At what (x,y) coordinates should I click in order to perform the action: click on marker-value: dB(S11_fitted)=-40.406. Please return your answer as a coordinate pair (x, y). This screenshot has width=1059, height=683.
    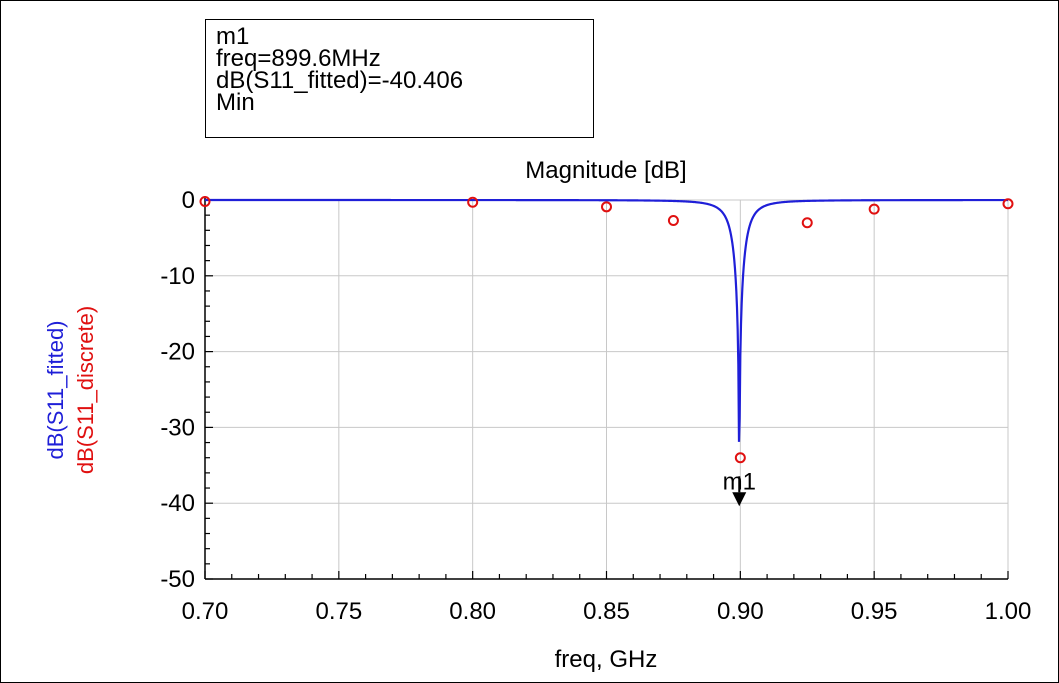
    Looking at the image, I should click on (340, 80).